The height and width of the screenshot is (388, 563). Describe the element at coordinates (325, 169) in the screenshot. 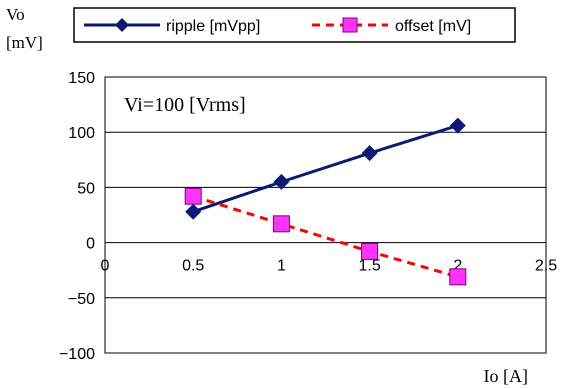

I see `series-0-line` at that location.